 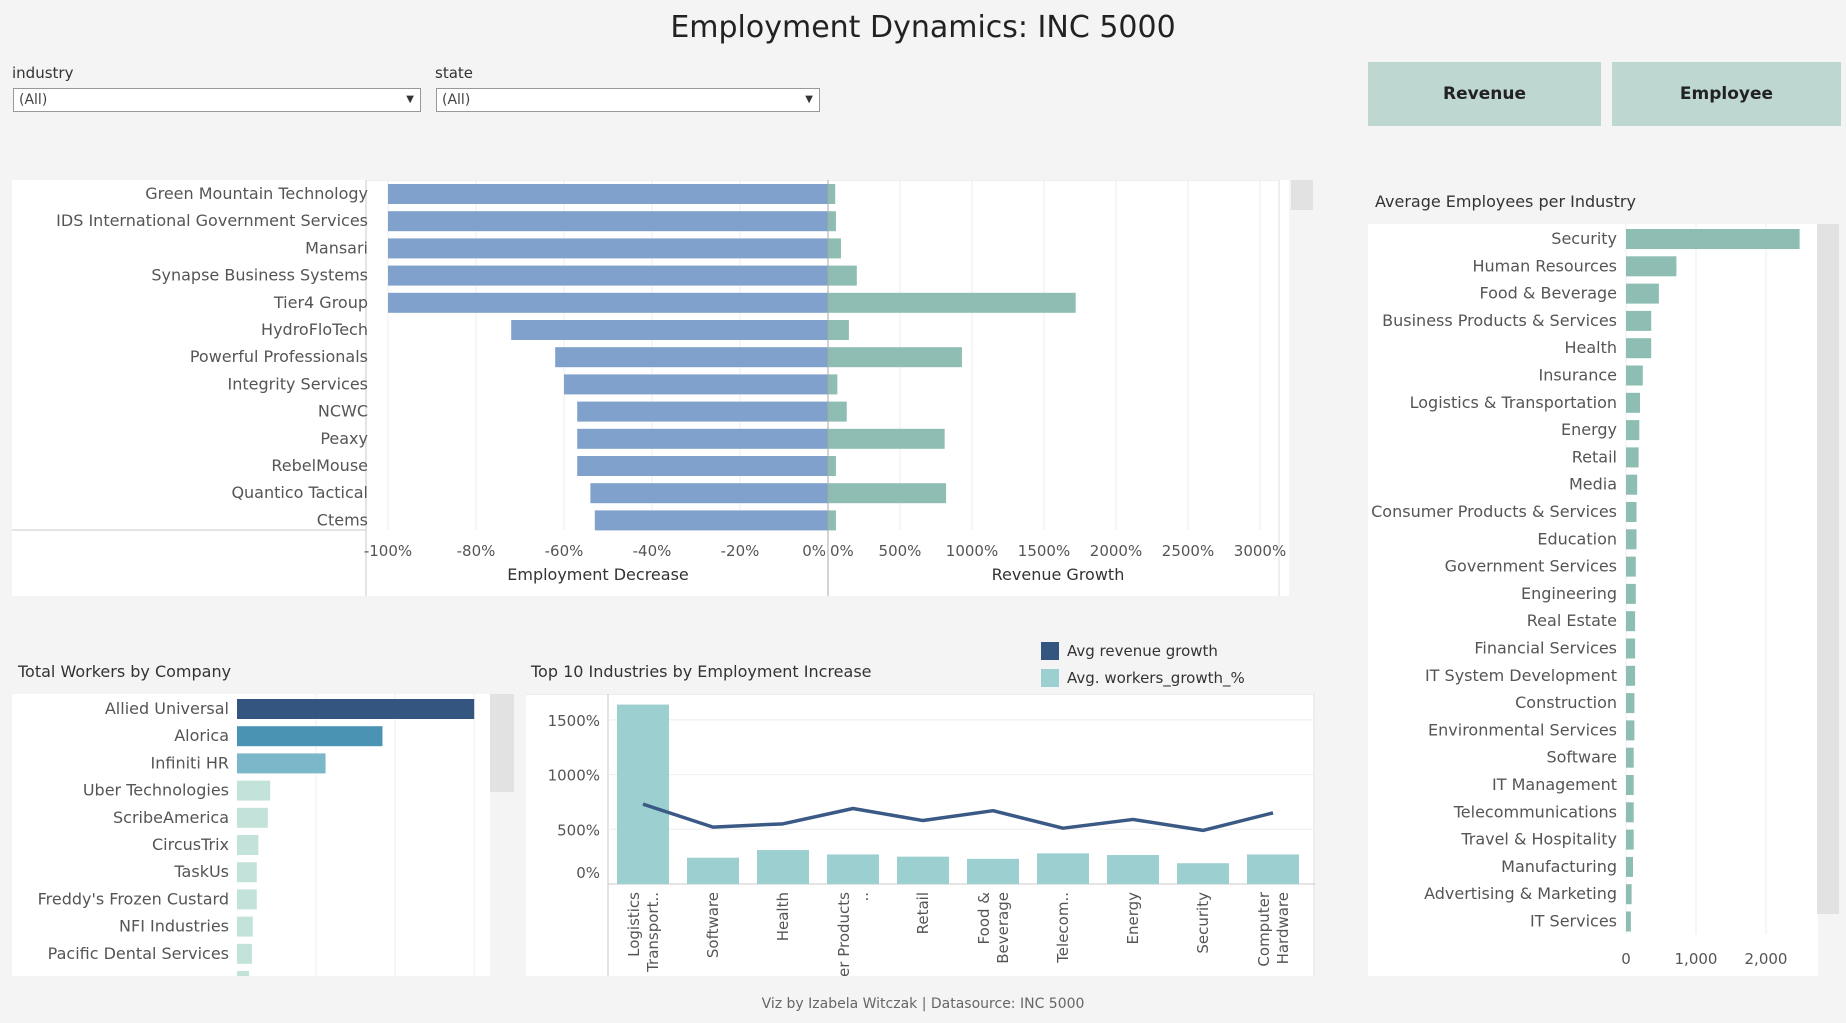 I want to click on avg-employees-title: Average Employees per Industry, so click(x=1505, y=201).